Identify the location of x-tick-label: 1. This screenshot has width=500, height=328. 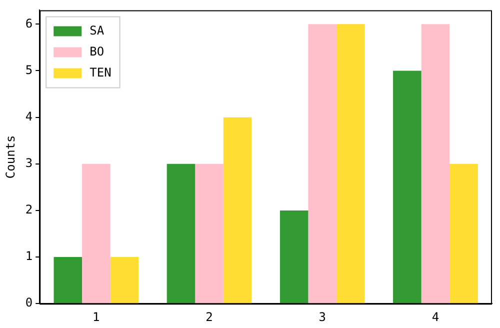
(96, 317).